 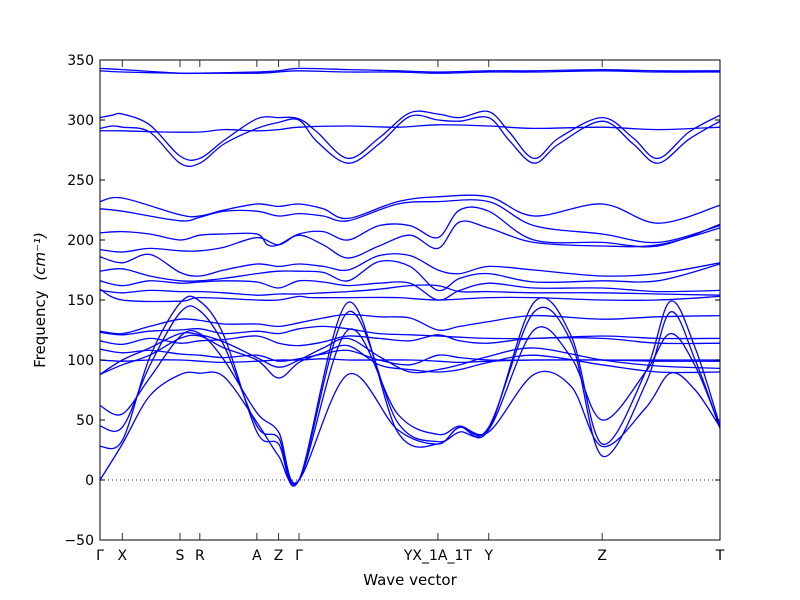 I want to click on x-tick-label: Y, so click(x=488, y=556).